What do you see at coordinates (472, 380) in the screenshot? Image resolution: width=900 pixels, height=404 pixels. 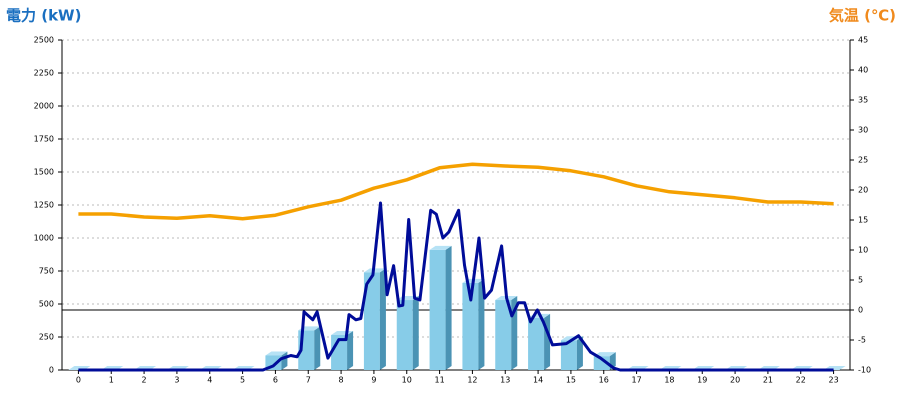 I see `x-tick-label: 12` at bounding box center [472, 380].